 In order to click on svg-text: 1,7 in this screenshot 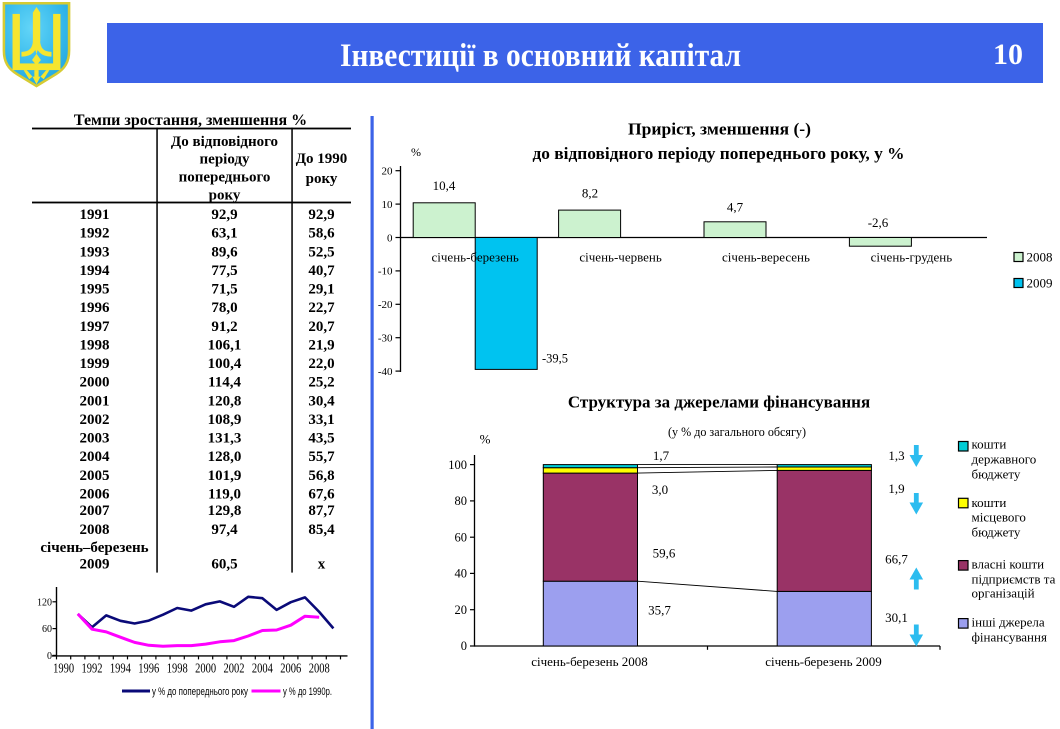, I will do `click(661, 455)`.